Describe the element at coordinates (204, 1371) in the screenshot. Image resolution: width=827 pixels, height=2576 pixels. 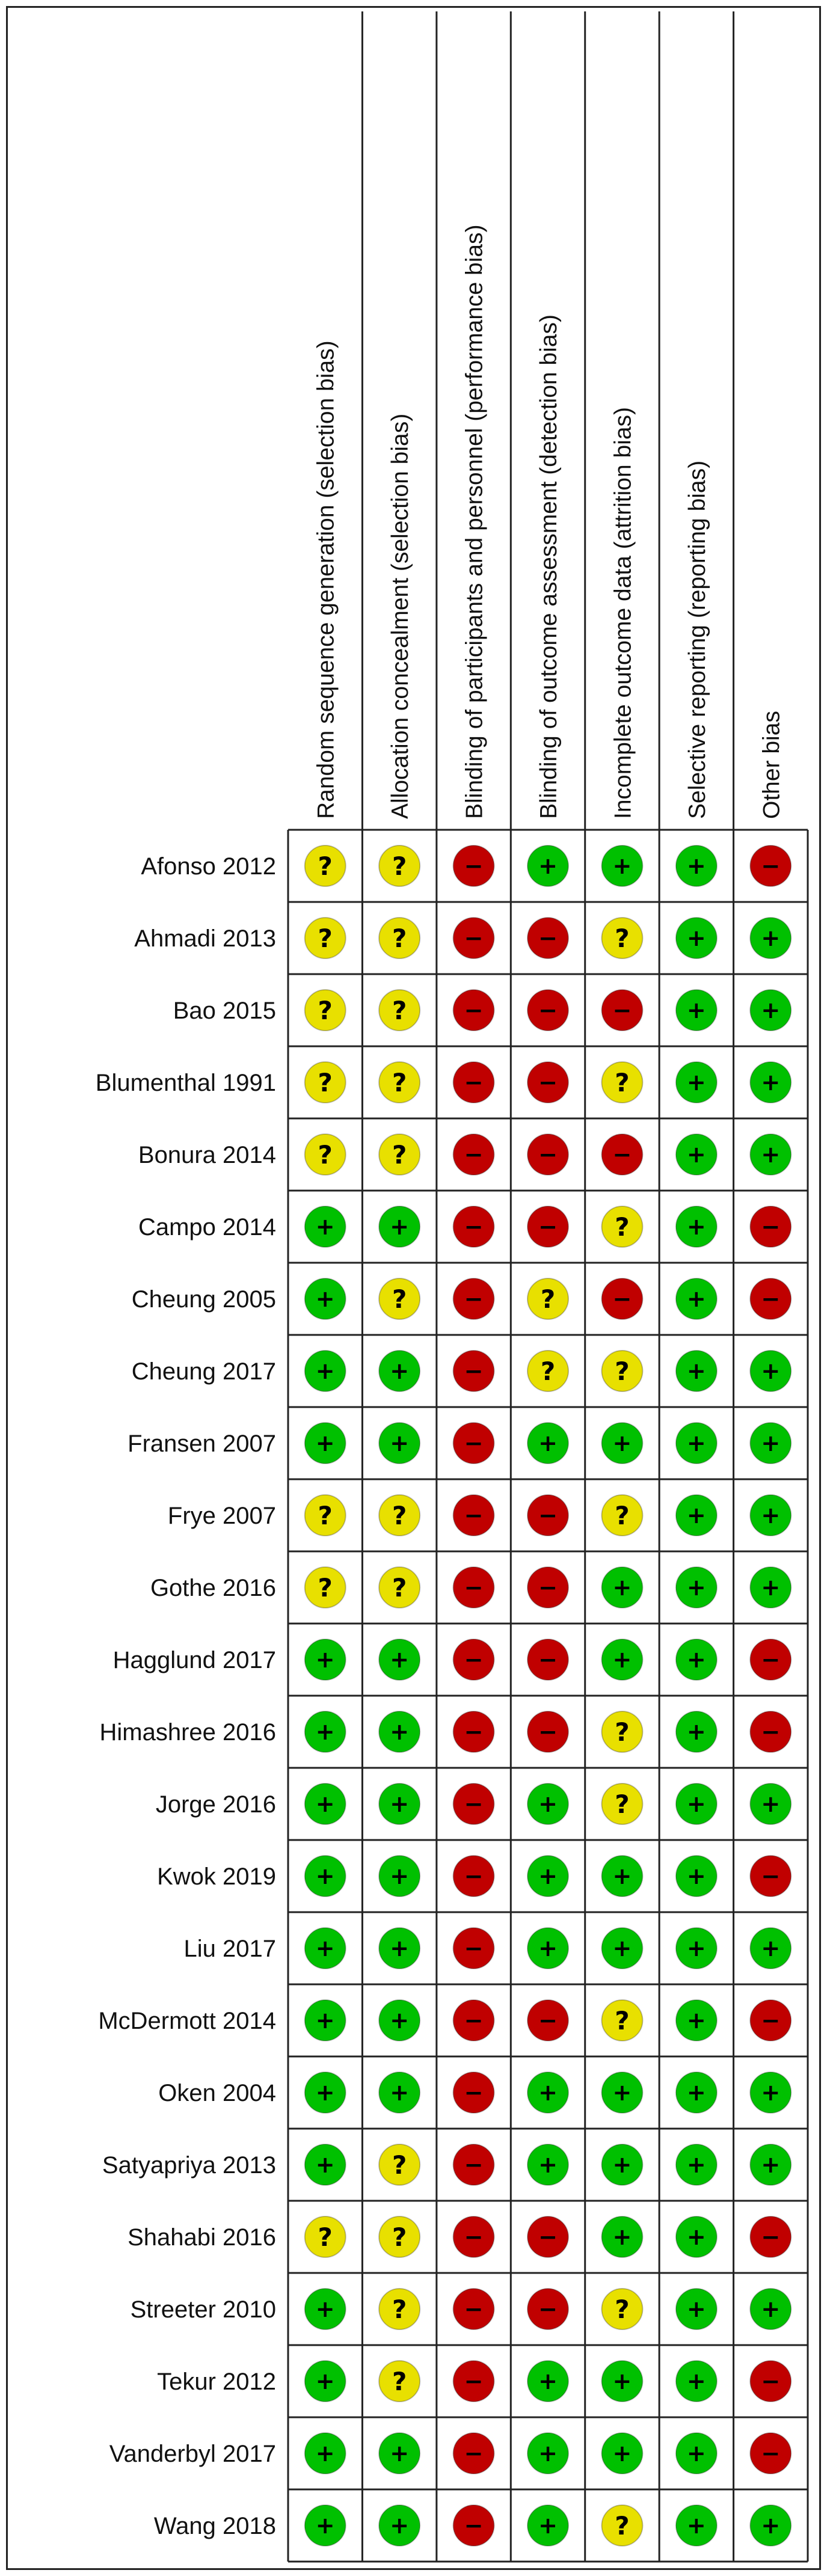
I see `study-label: Cheung 2017` at that location.